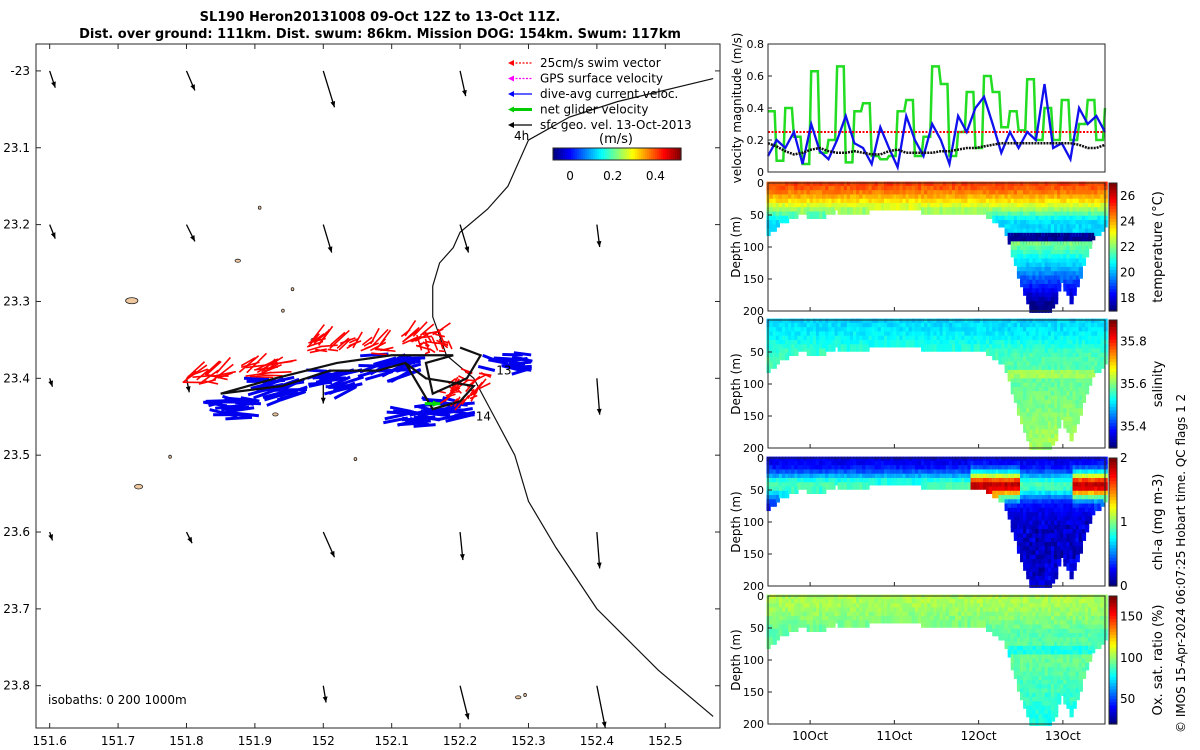  What do you see at coordinates (117, 700) in the screenshot?
I see `isobaths-label: isobaths: 0 200 1000m` at bounding box center [117, 700].